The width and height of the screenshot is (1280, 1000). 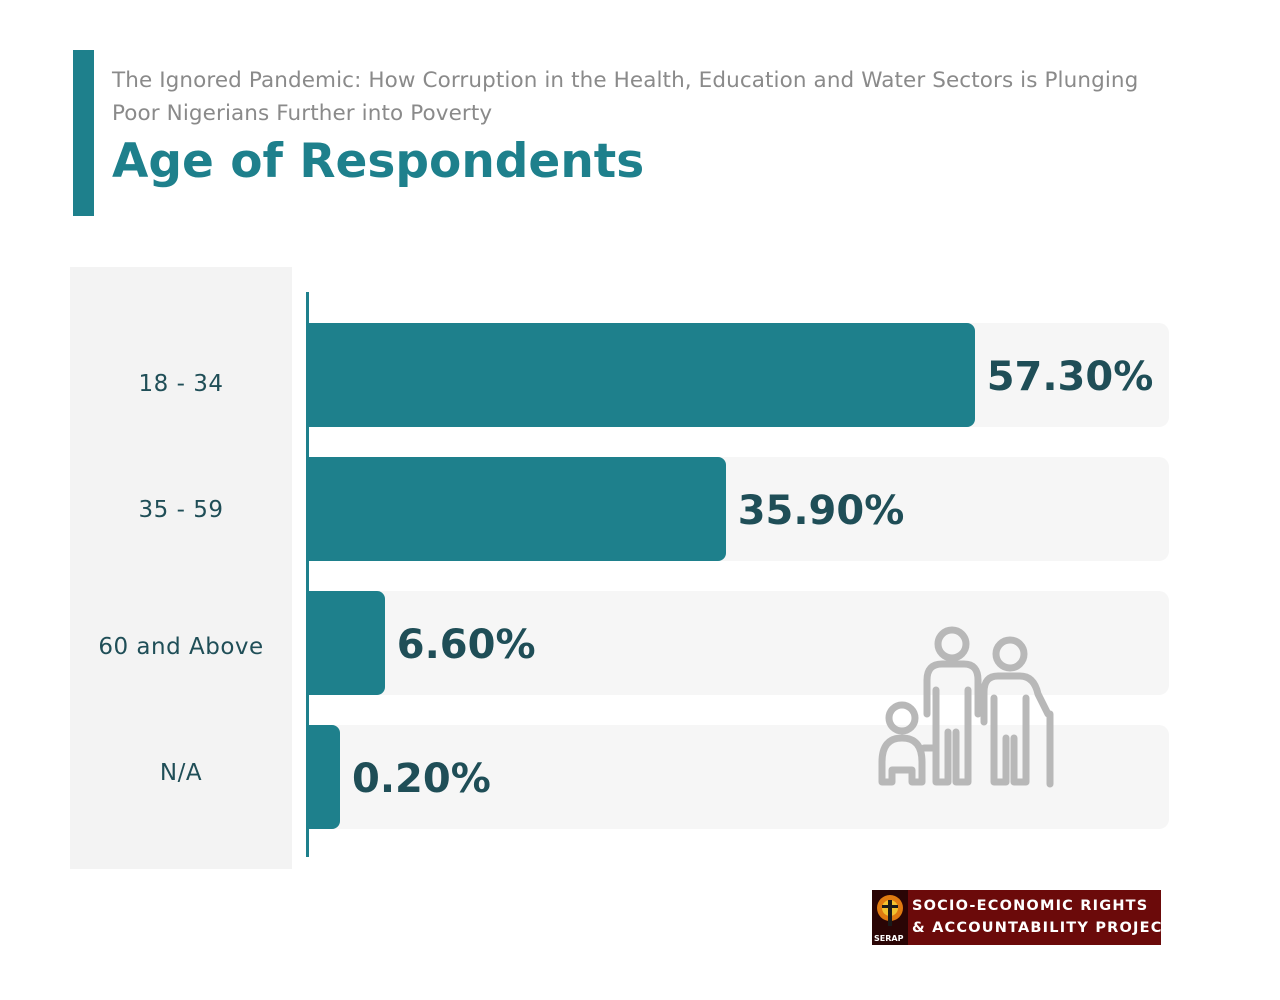 I want to click on logo-line-1: SOCIO-ECONOMIC RIGHTS, so click(x=1030, y=906).